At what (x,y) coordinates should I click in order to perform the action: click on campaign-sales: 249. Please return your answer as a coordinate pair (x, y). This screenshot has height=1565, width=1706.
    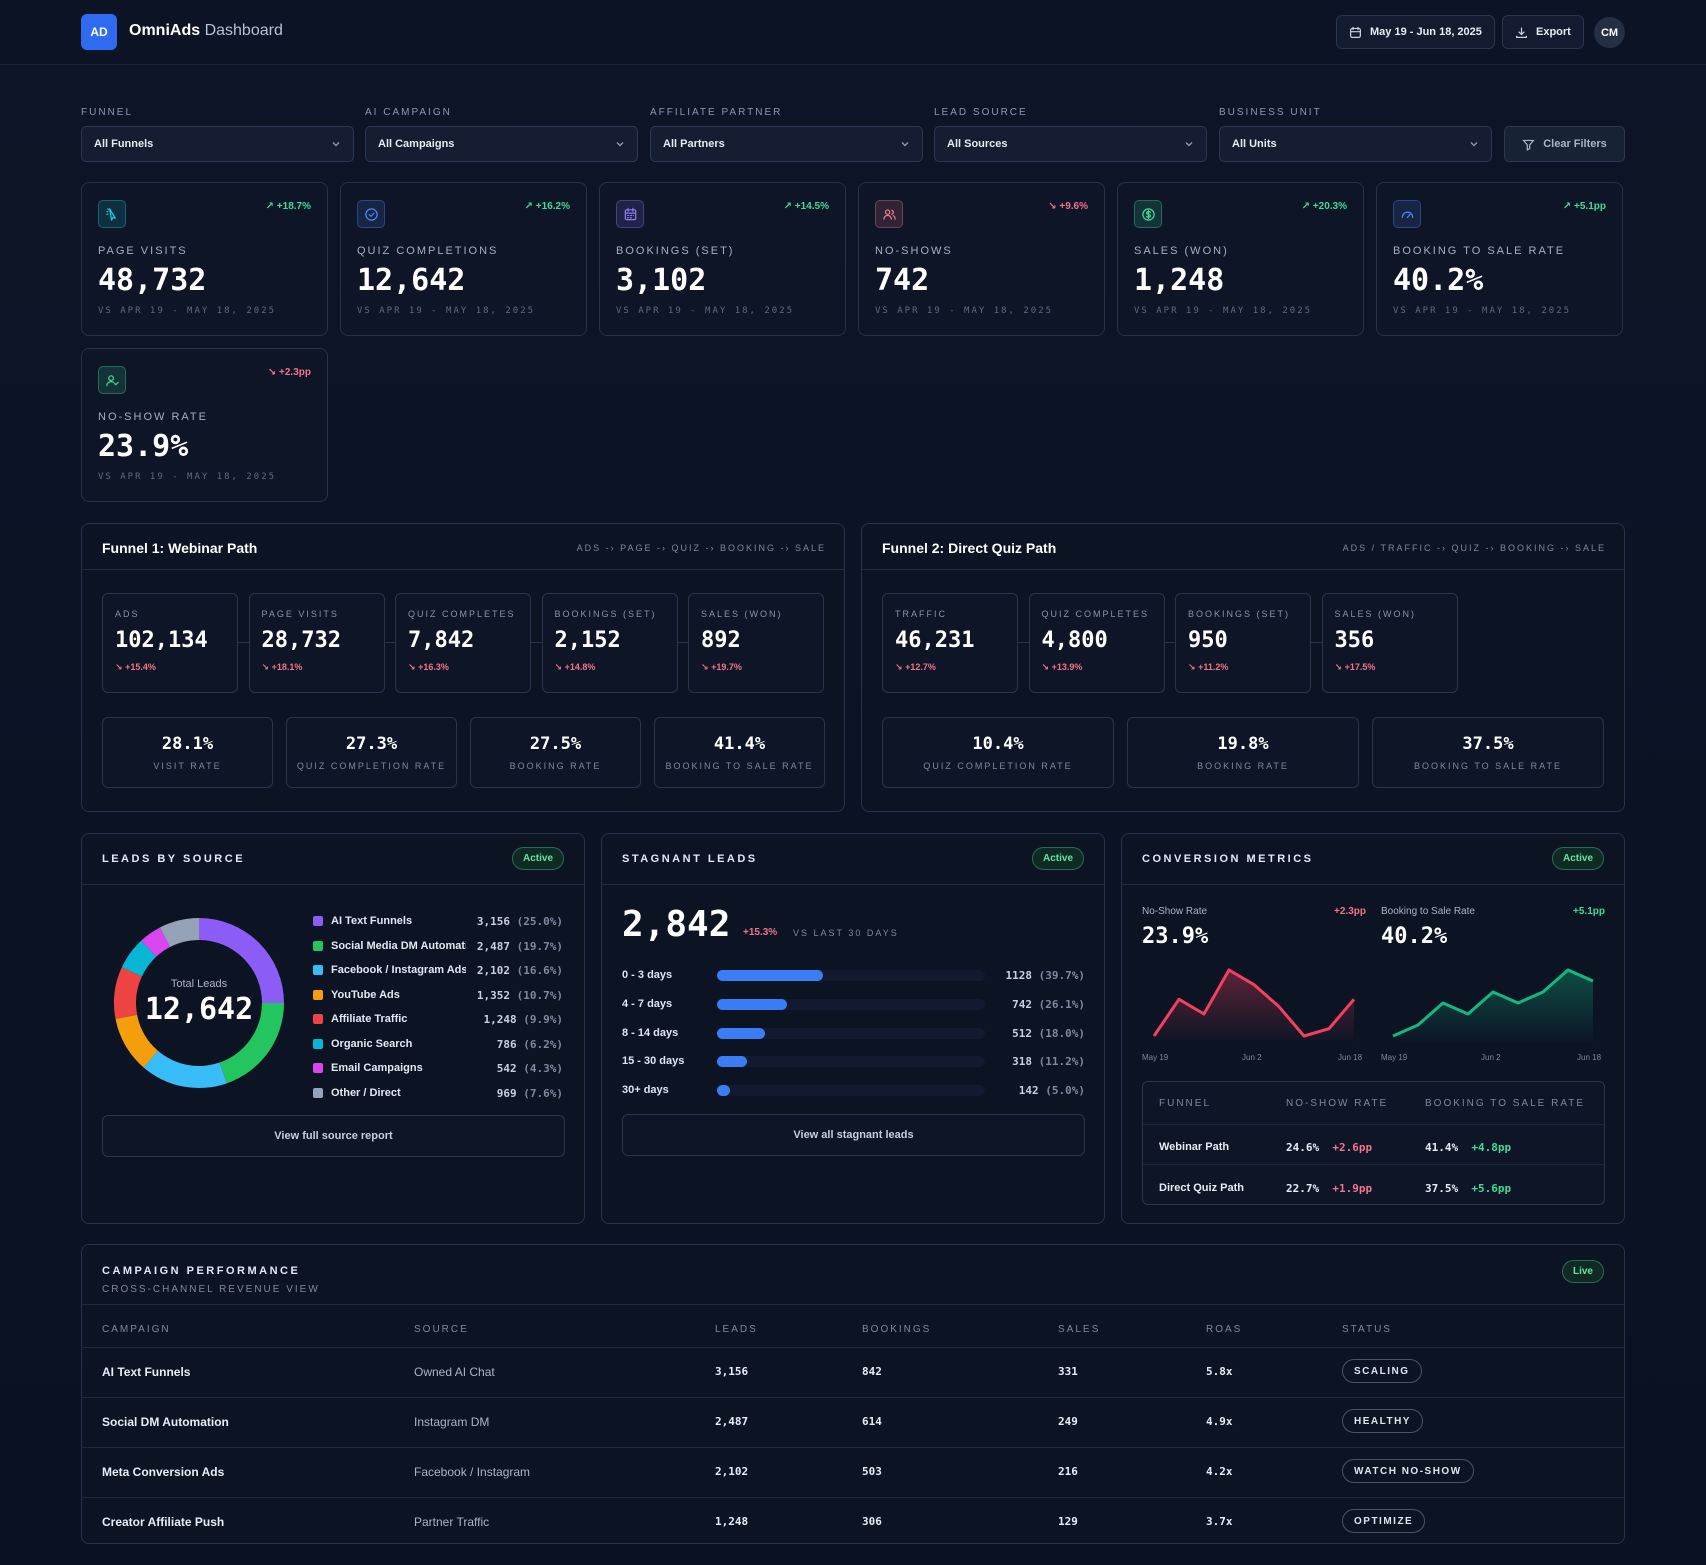
    Looking at the image, I should click on (1068, 1421).